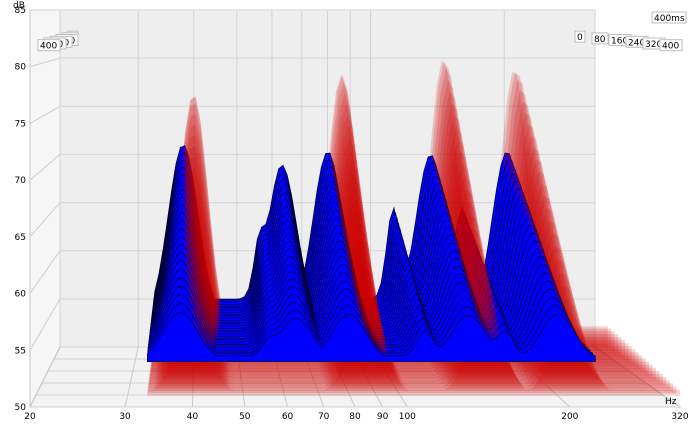 The image size is (695, 427). What do you see at coordinates (245, 417) in the screenshot?
I see `x-tick-label: 50` at bounding box center [245, 417].